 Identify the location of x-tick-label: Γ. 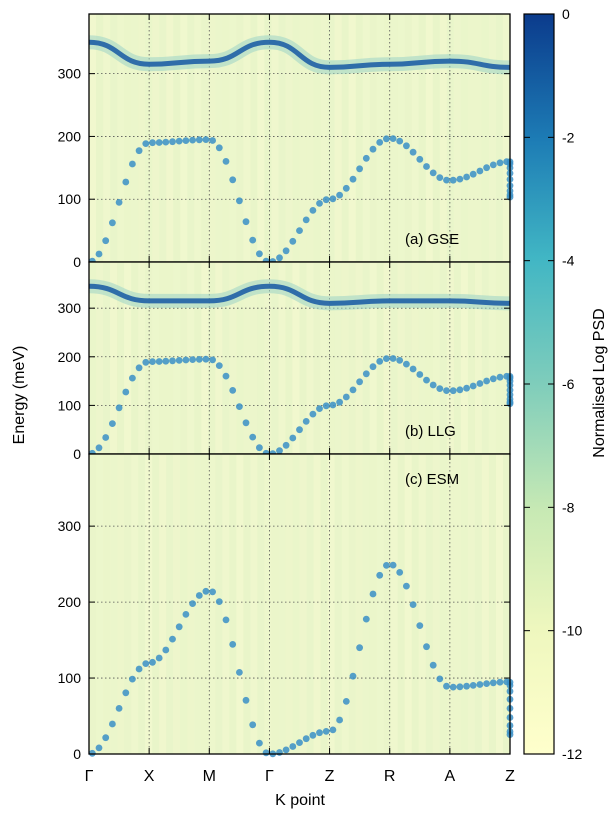
(269, 776).